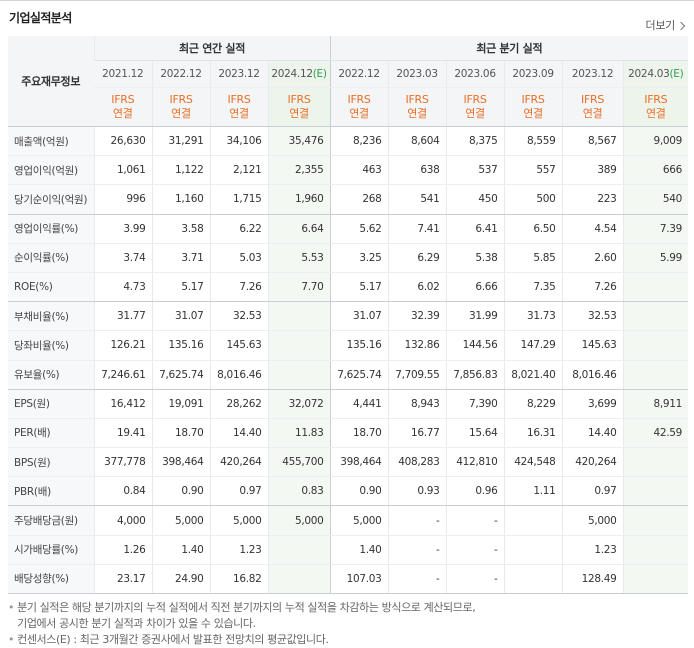  What do you see at coordinates (417, 74) in the screenshot?
I see `period-date: 2023.03` at bounding box center [417, 74].